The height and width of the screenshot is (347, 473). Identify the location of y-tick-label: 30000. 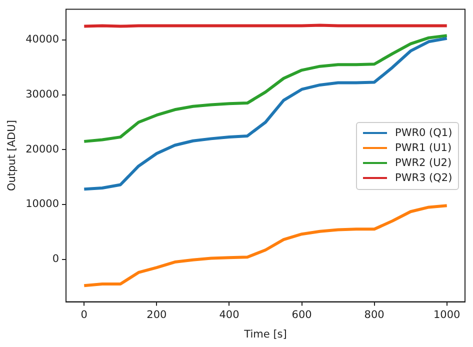
(42, 94).